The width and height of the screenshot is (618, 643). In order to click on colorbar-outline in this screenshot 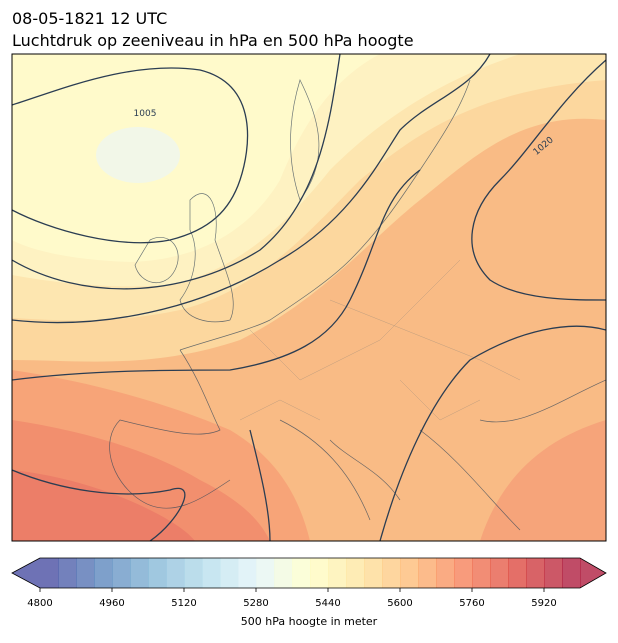, I will do `click(309, 573)`.